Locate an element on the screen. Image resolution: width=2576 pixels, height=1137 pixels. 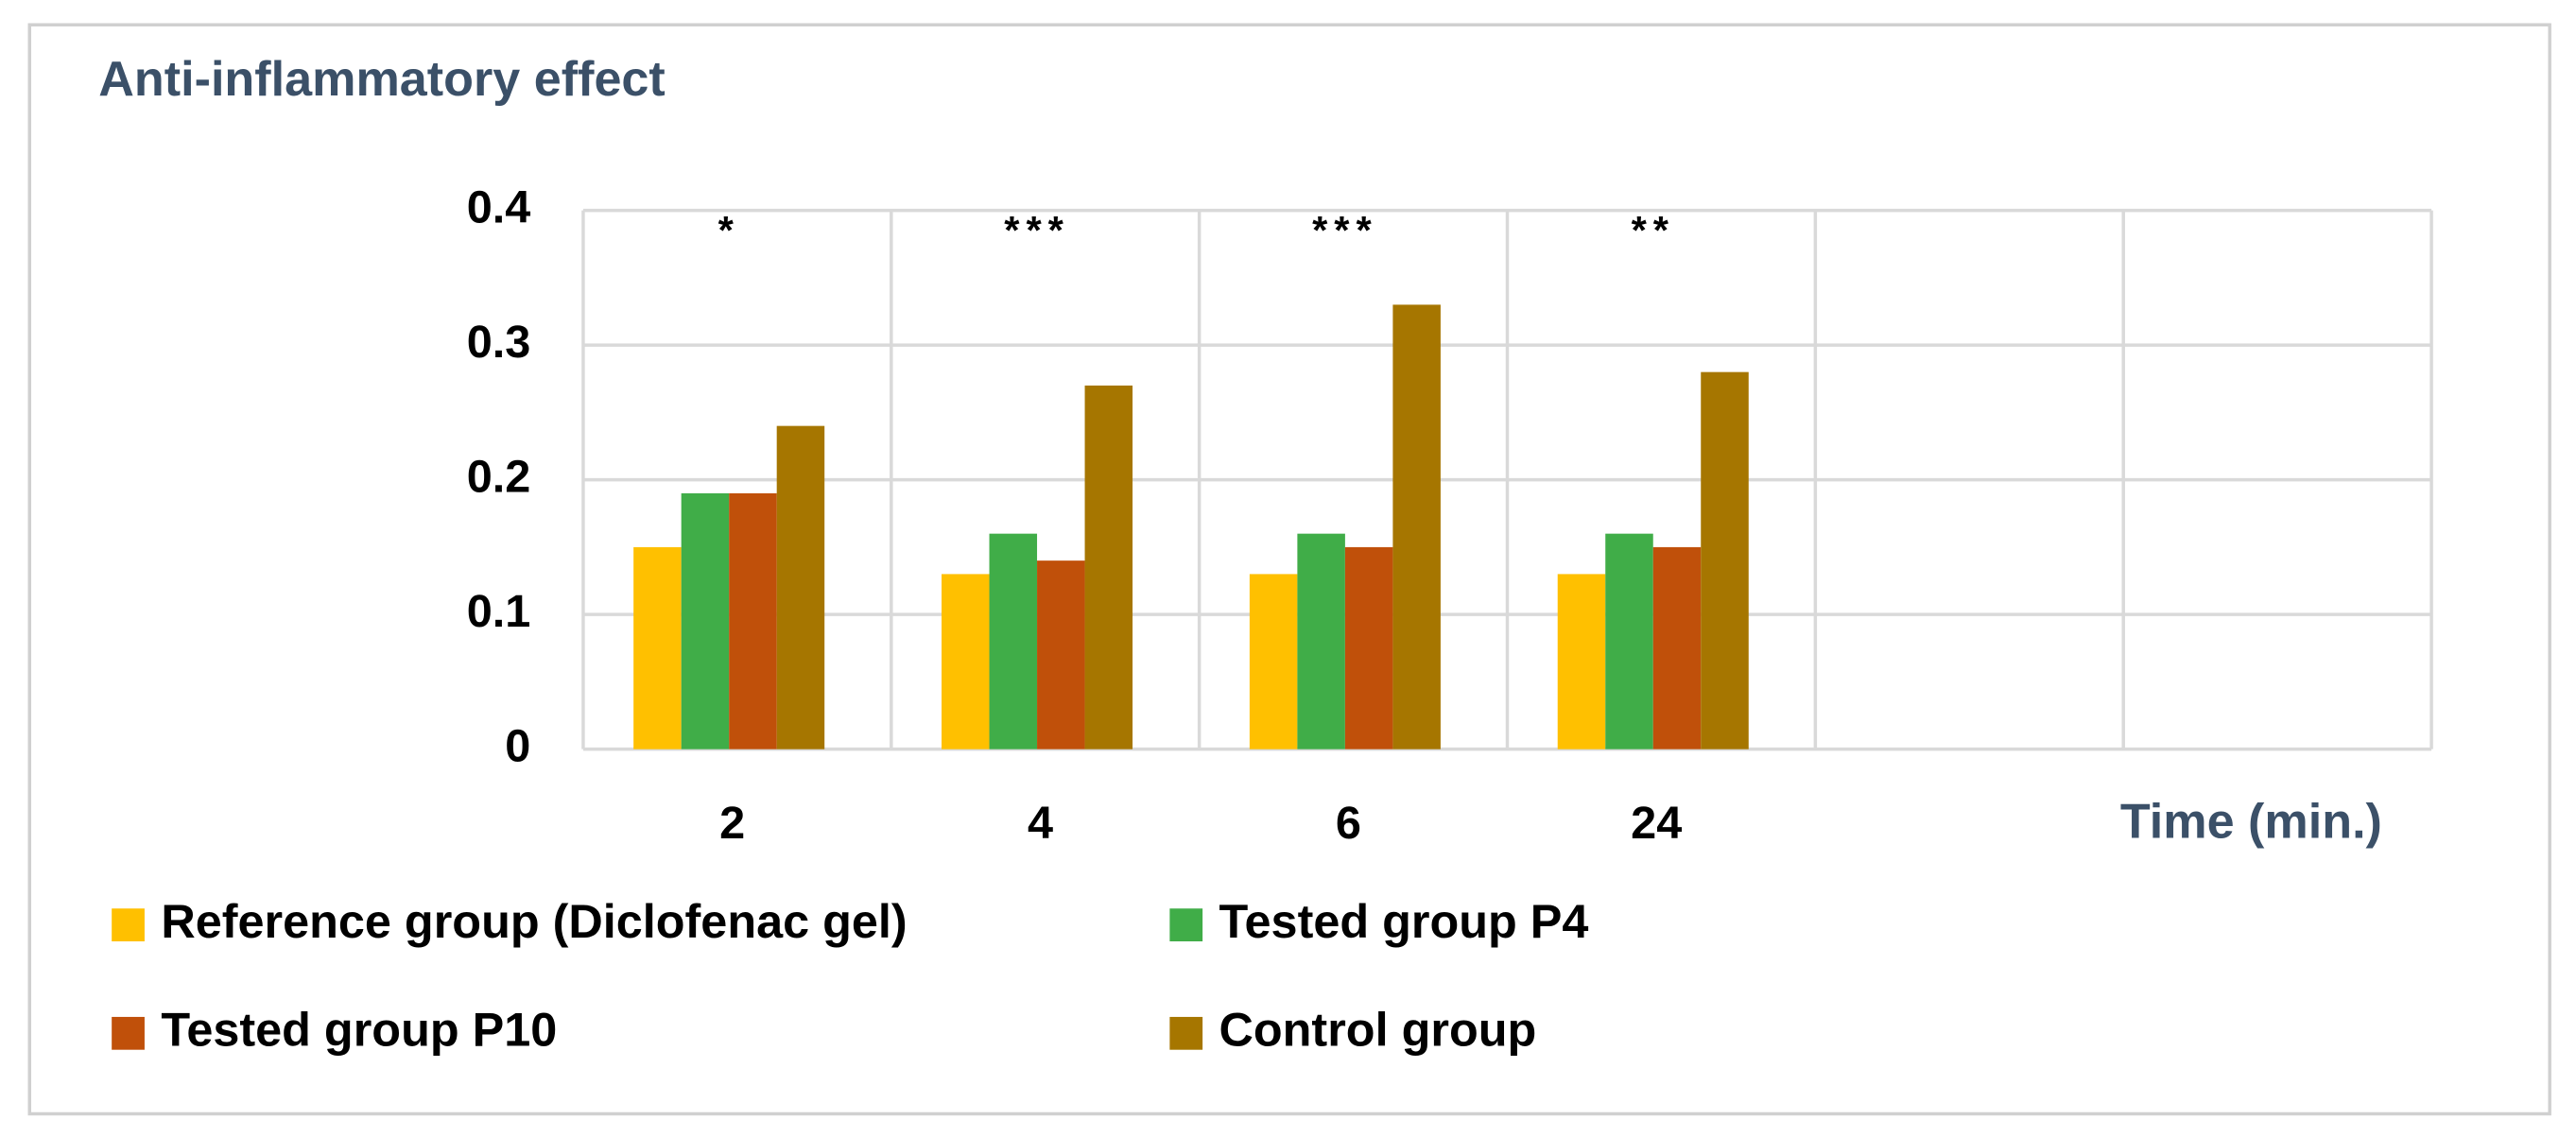
y-tick-label: 0.1 is located at coordinates (499, 611).